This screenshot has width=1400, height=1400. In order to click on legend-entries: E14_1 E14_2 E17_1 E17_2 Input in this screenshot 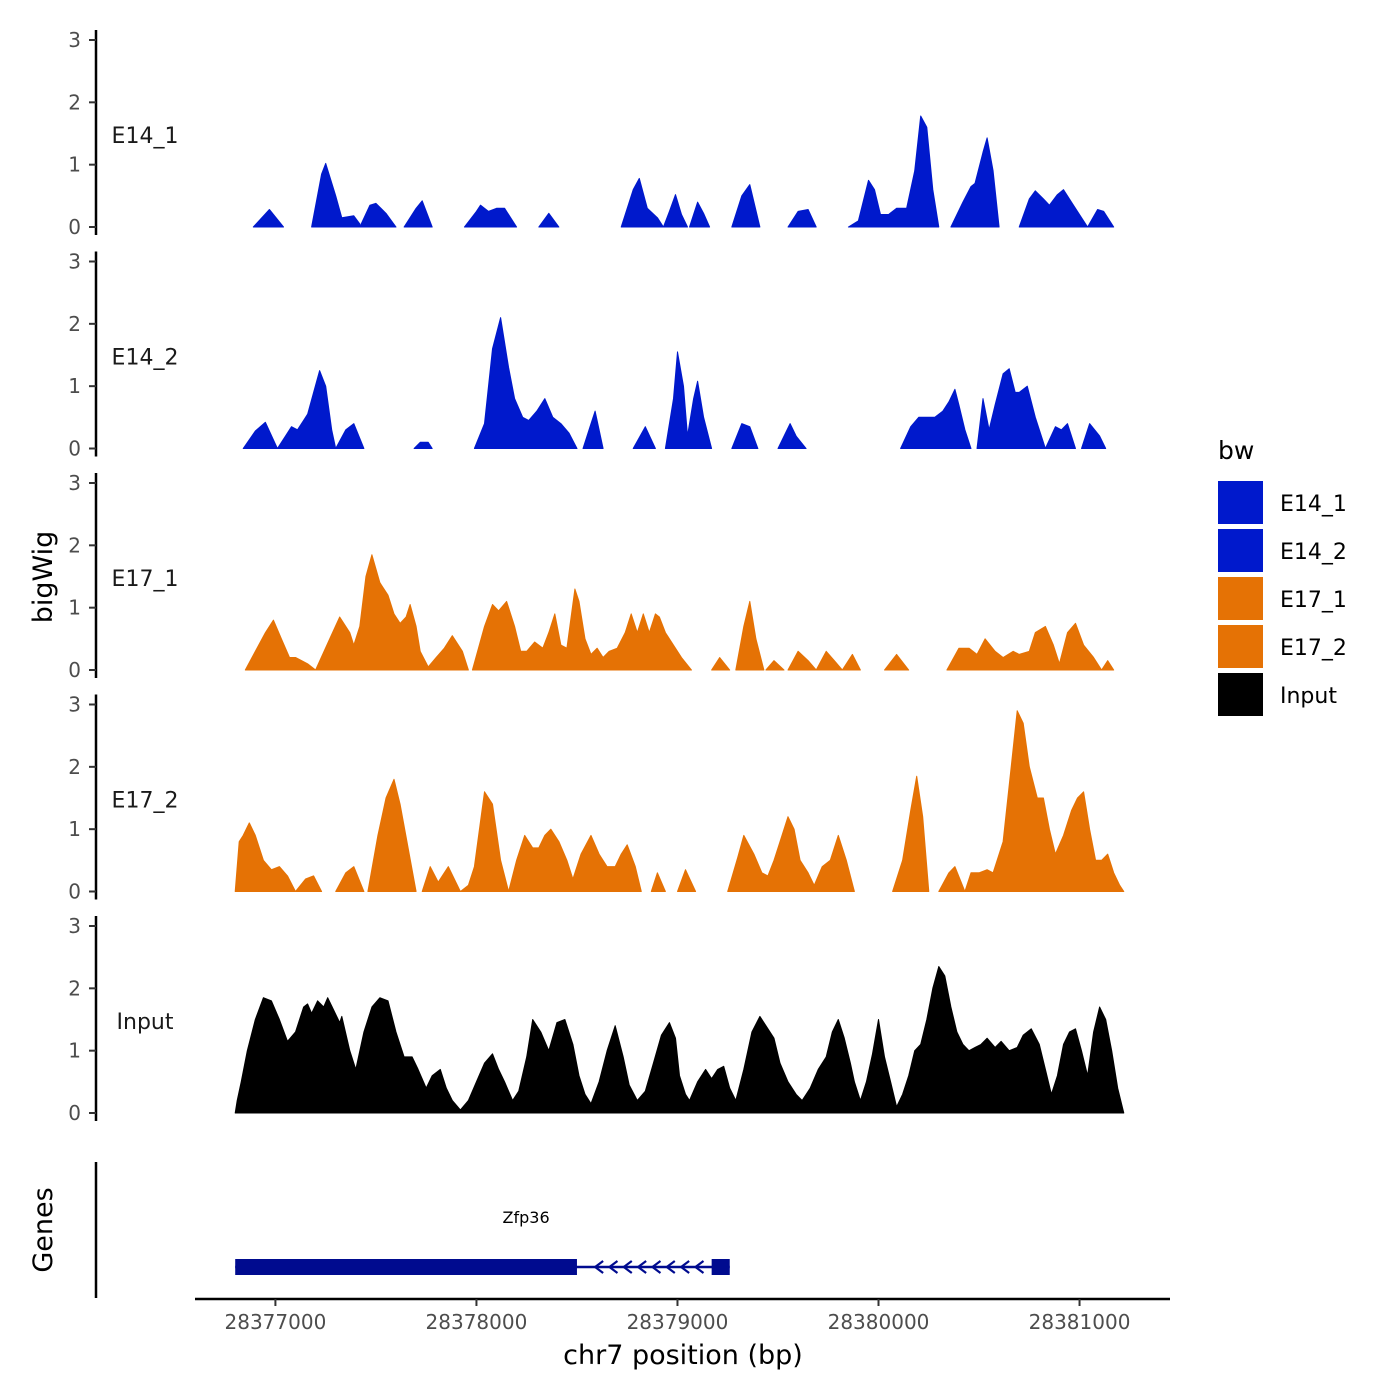, I will do `click(1282, 598)`.